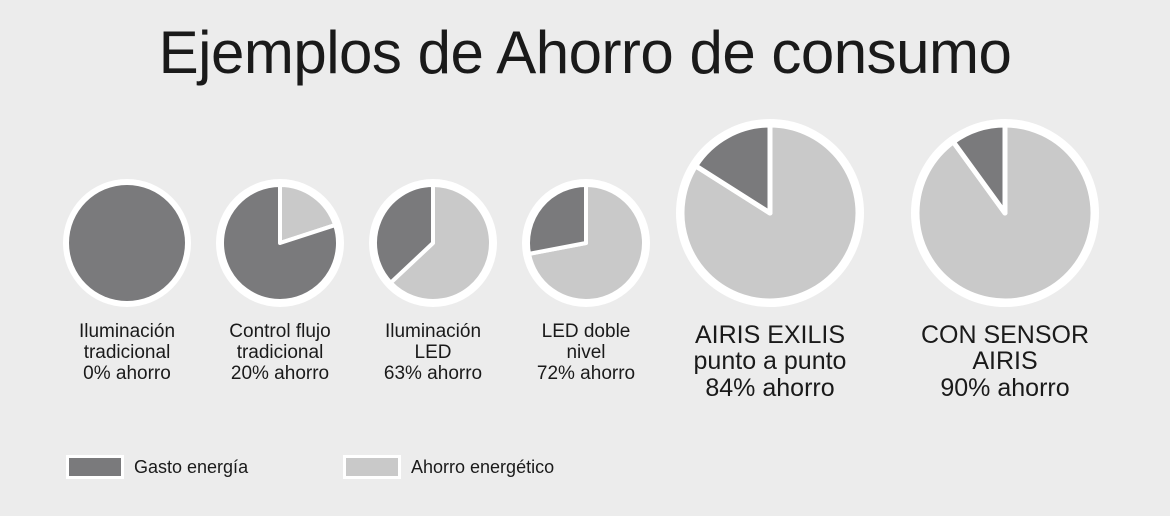 This screenshot has width=1170, height=516. I want to click on pie-label-line: AIRIS EXILIS, so click(770, 335).